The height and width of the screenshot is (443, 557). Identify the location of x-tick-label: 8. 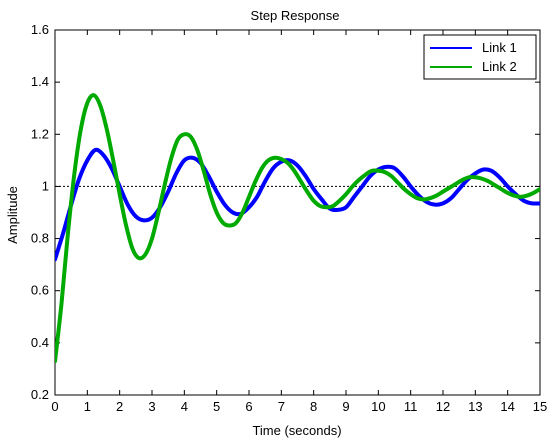
(313, 406).